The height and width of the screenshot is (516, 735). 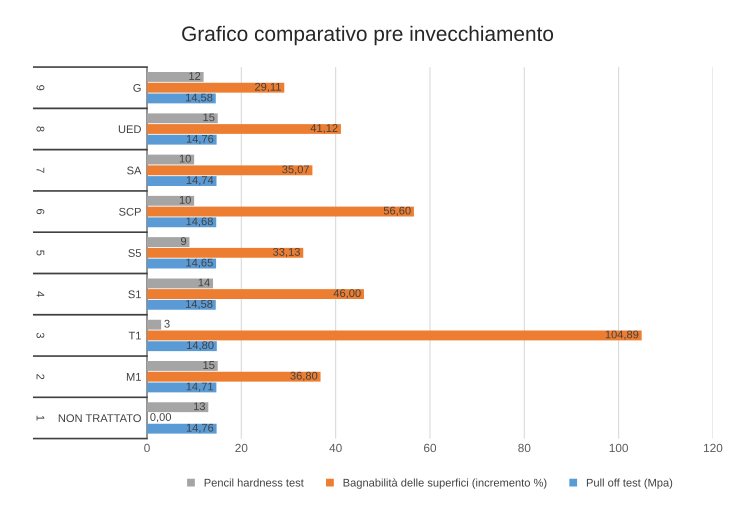 I want to click on text: 8, so click(x=40, y=129).